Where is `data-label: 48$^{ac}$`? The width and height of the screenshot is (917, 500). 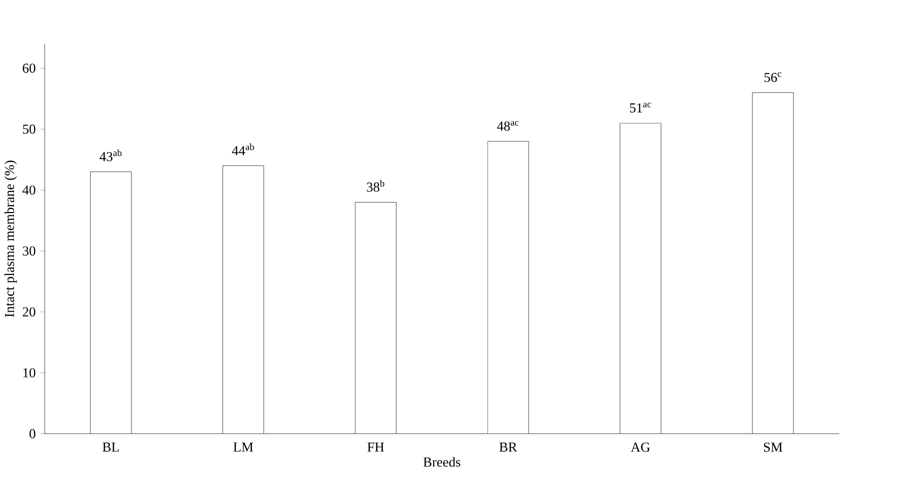 data-label: 48$^{ac}$ is located at coordinates (508, 126).